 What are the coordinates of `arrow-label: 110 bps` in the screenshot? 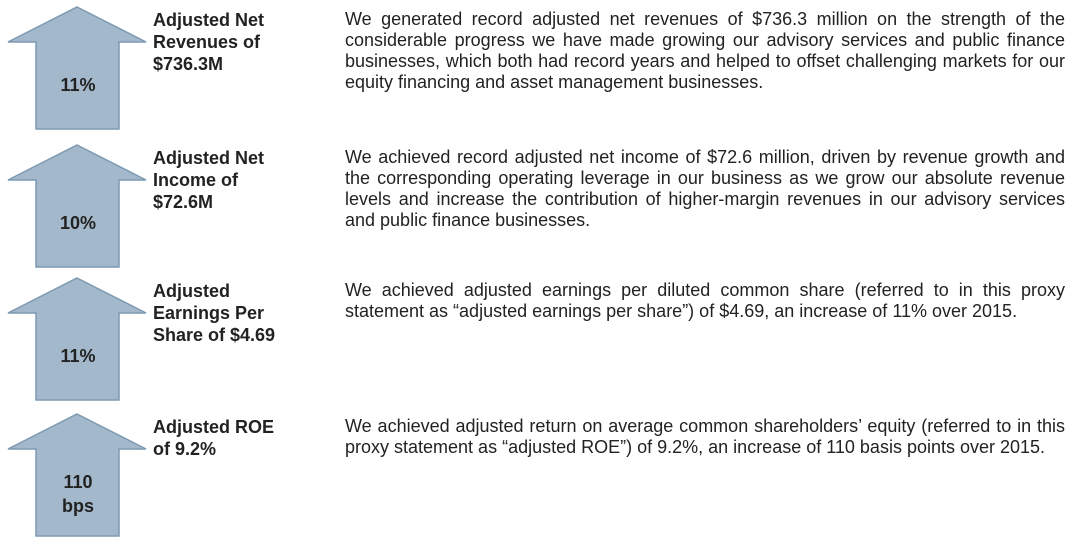 It's located at (78, 494).